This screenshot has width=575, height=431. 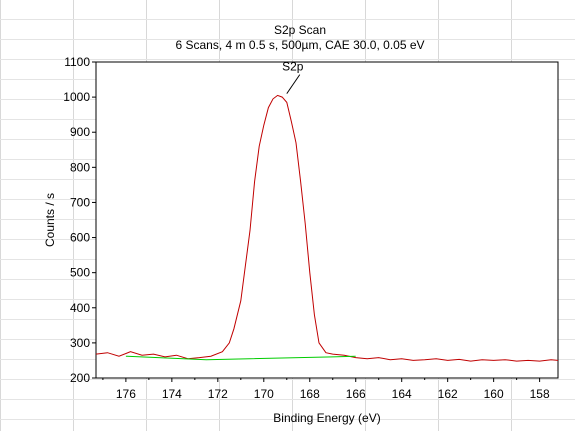 I want to click on y-tick-label: 700, so click(x=80, y=202).